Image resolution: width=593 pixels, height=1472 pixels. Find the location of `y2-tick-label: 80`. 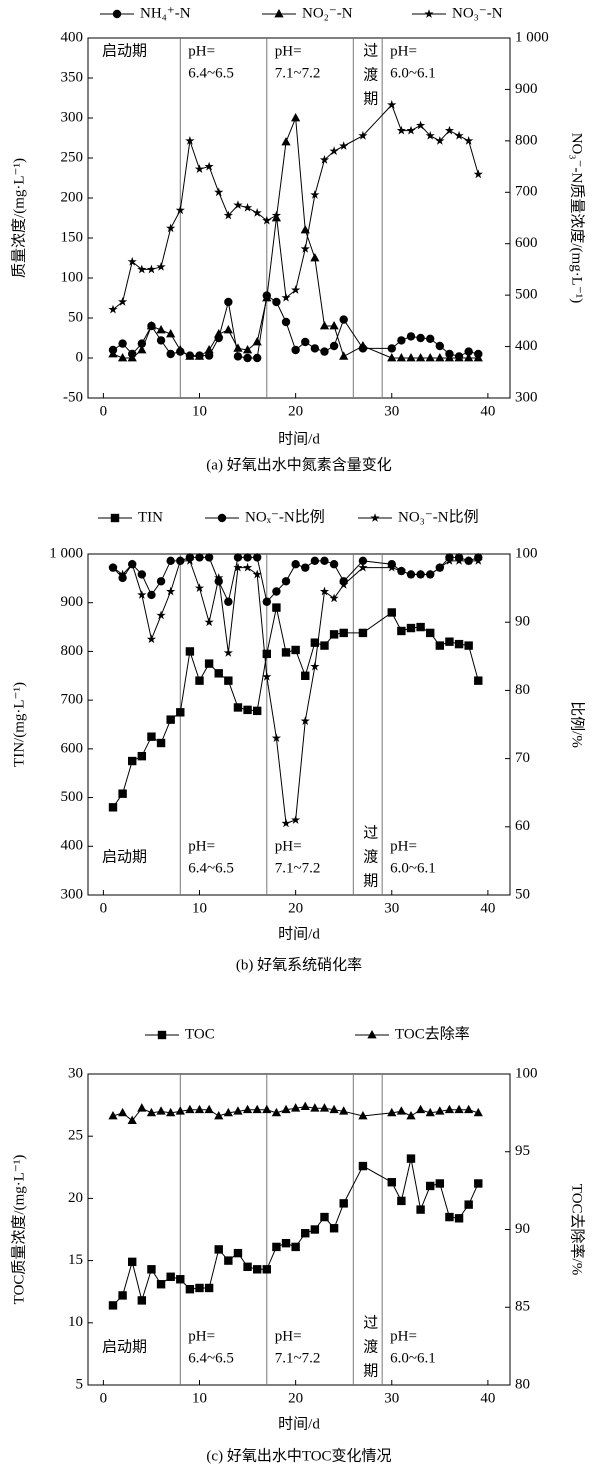

y2-tick-label: 80 is located at coordinates (522, 1384).